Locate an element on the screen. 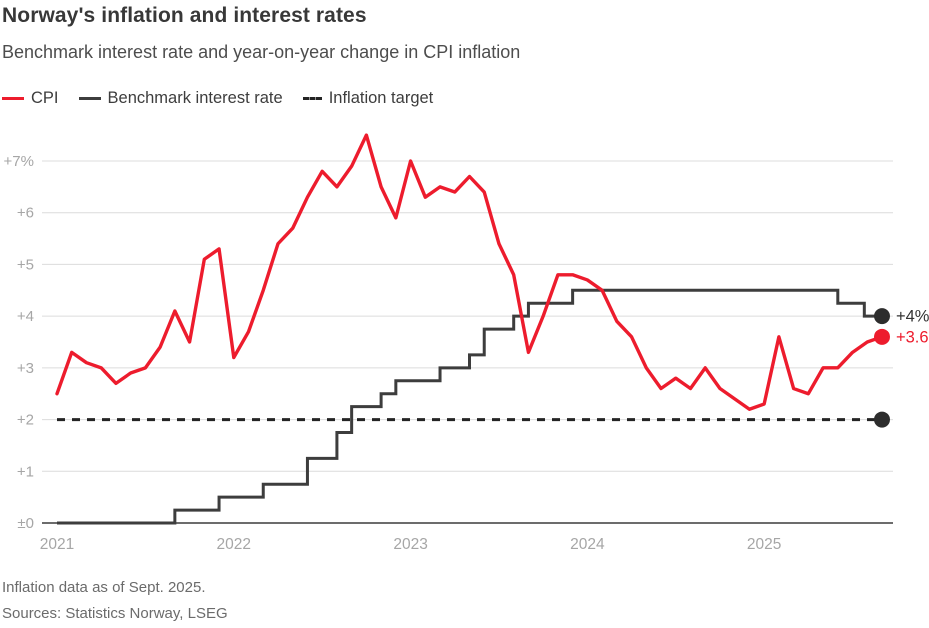 The height and width of the screenshot is (628, 929). y-axis-label: +2 is located at coordinates (25, 420).